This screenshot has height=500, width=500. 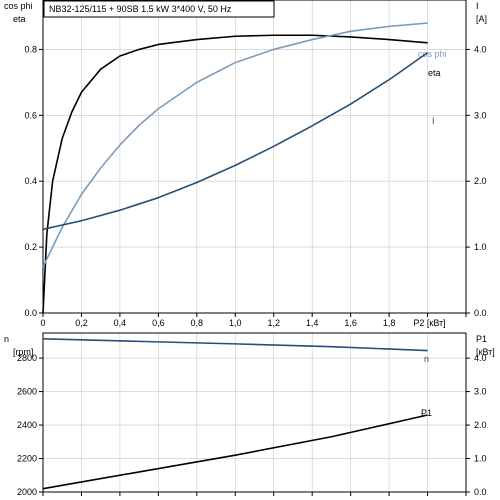 What do you see at coordinates (235, 452) in the screenshot?
I see `series-line-P1` at bounding box center [235, 452].